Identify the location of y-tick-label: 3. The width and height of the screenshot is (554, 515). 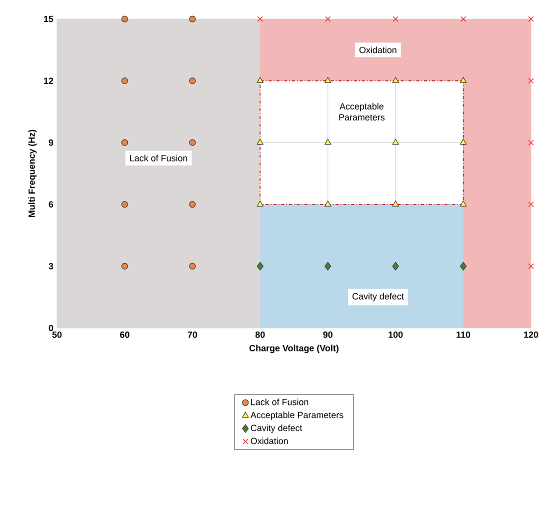
(51, 266).